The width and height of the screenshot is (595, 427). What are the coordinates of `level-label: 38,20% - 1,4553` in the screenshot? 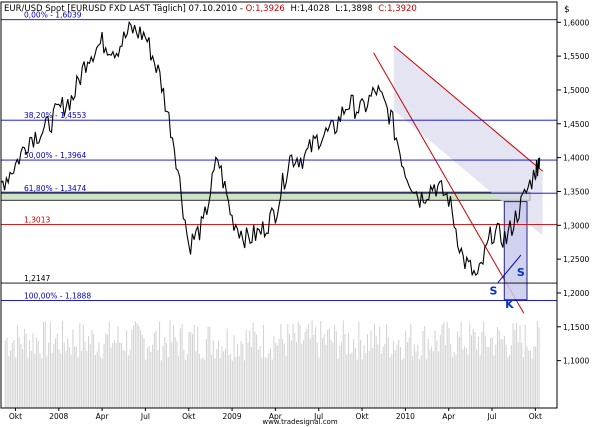 It's located at (55, 115).